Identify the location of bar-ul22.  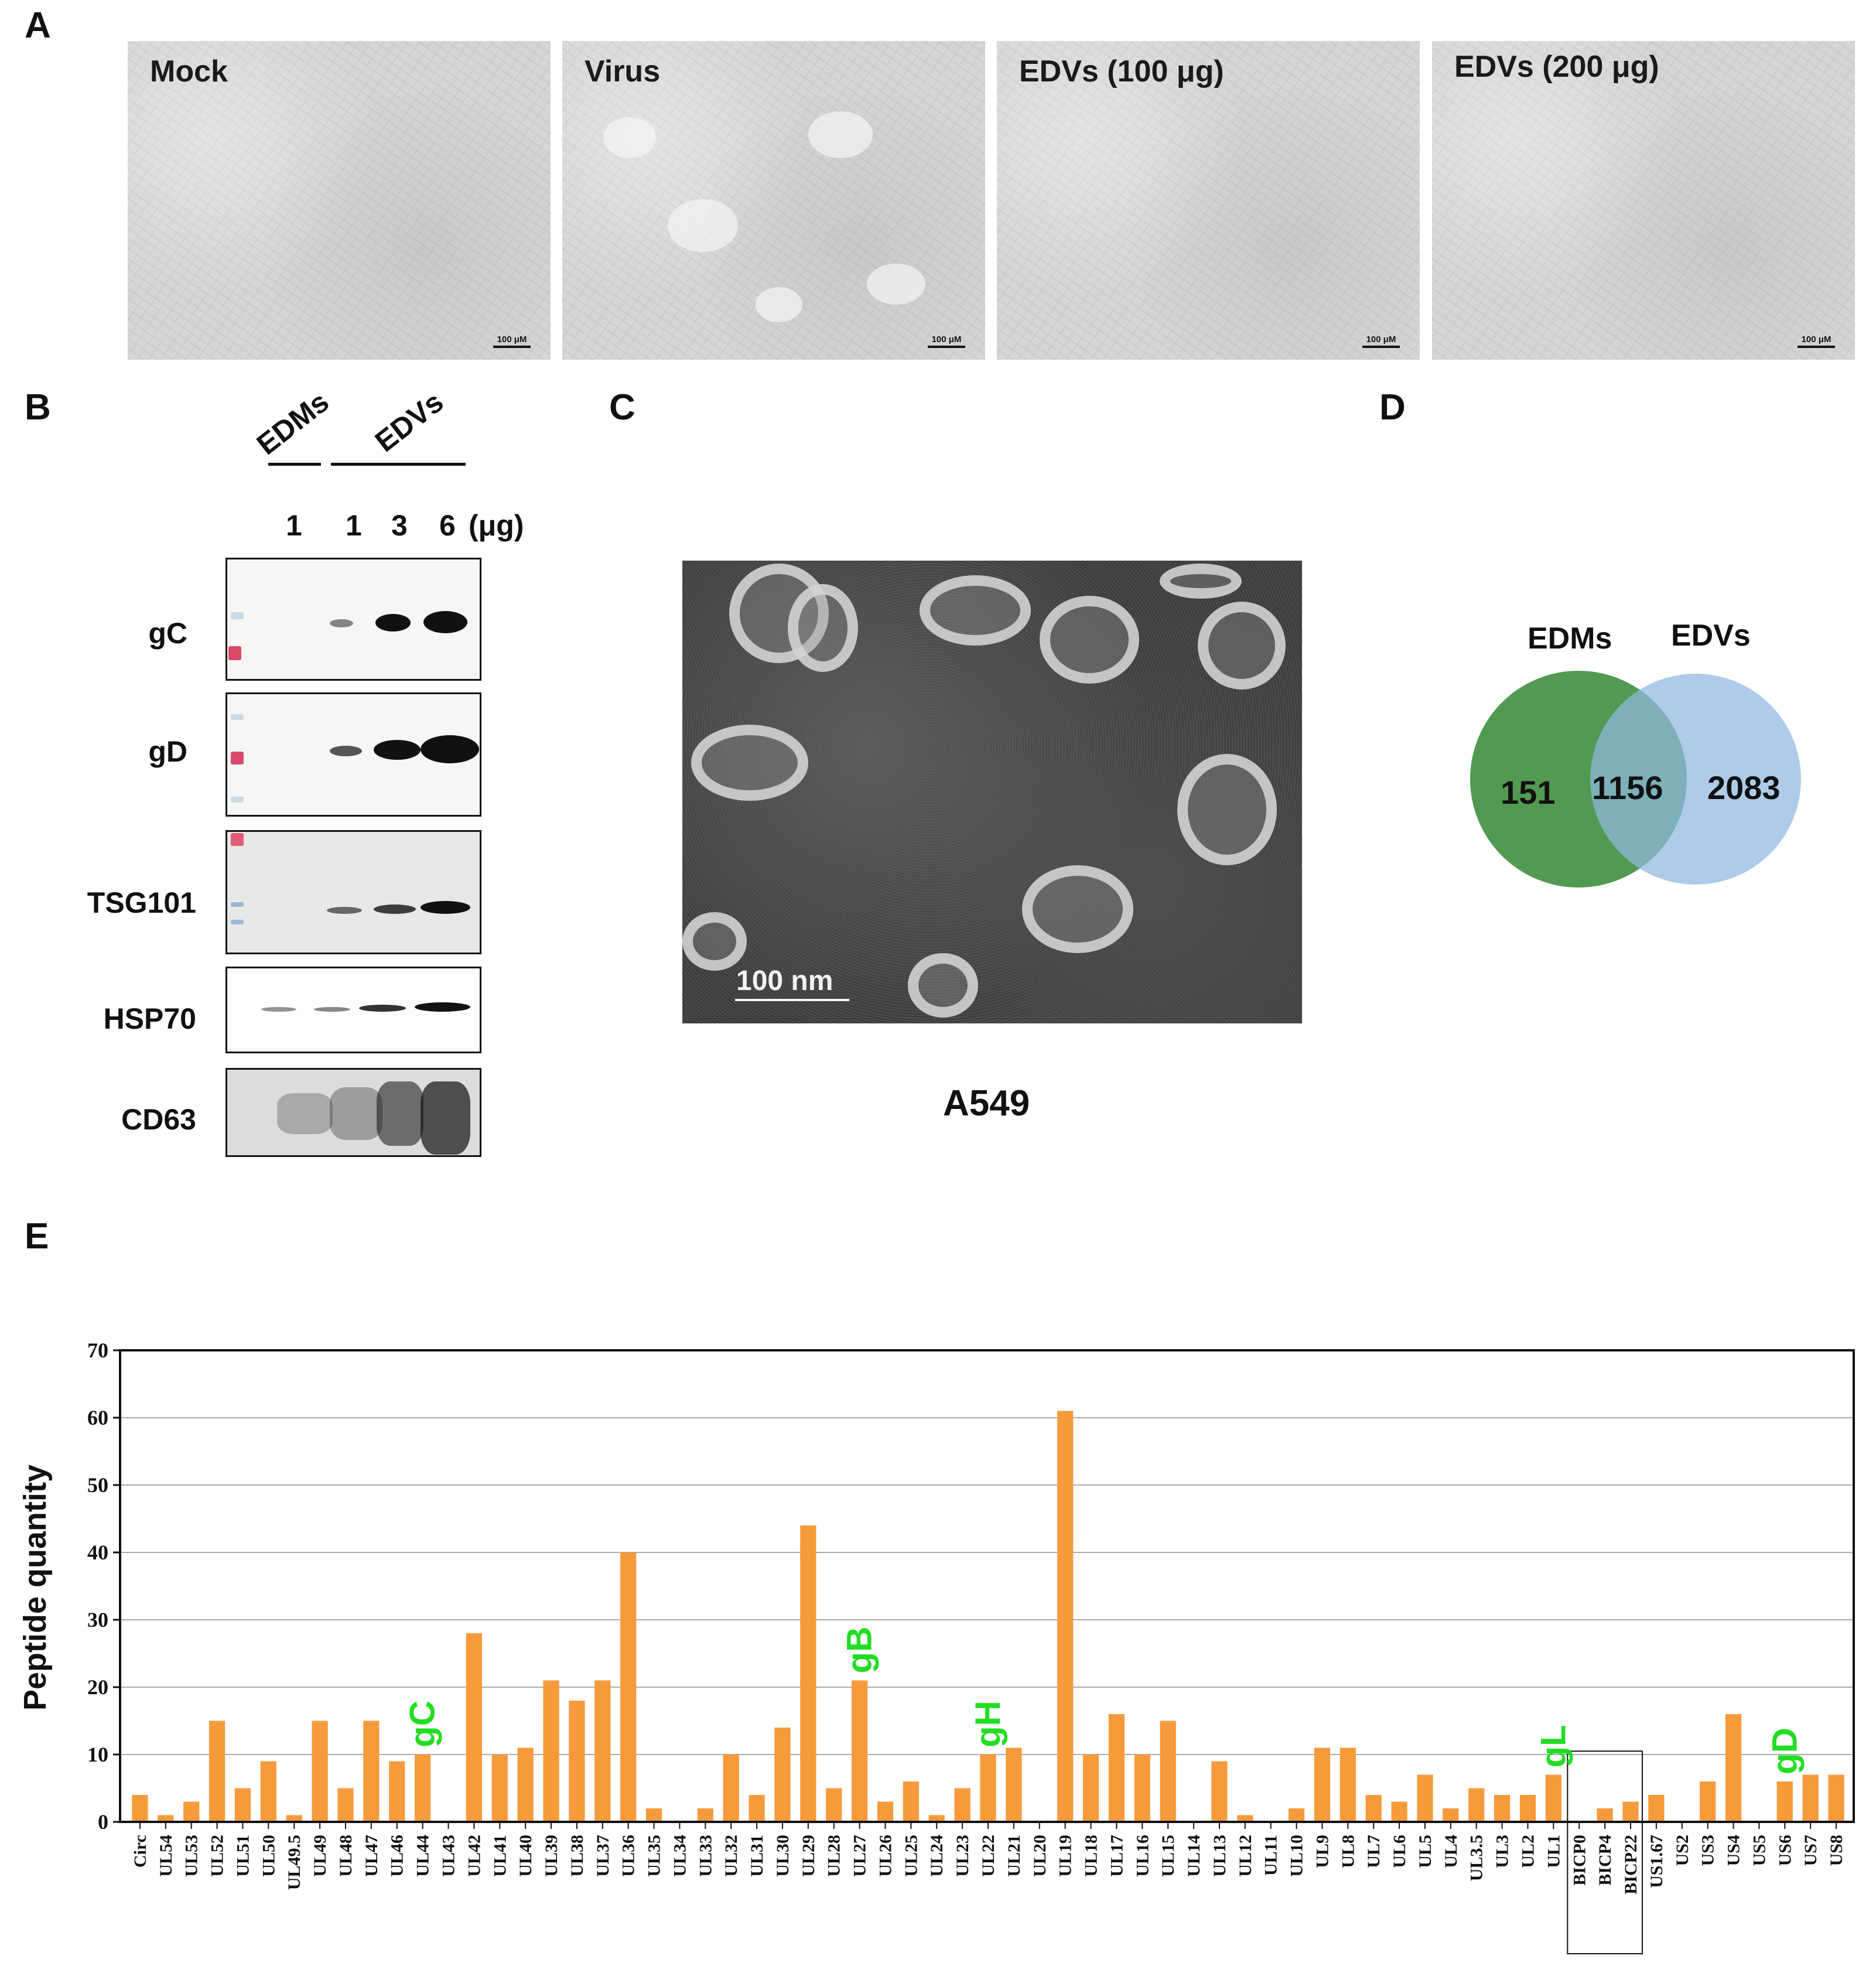
(988, 1789).